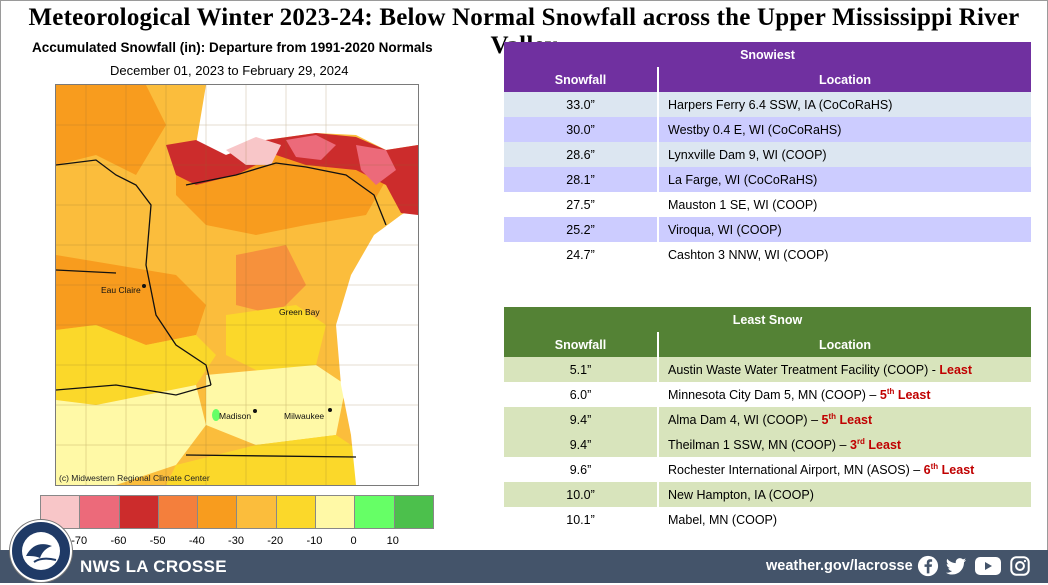 The image size is (1048, 585). What do you see at coordinates (581, 494) in the screenshot?
I see `least-snowfall-value: 10.0”` at bounding box center [581, 494].